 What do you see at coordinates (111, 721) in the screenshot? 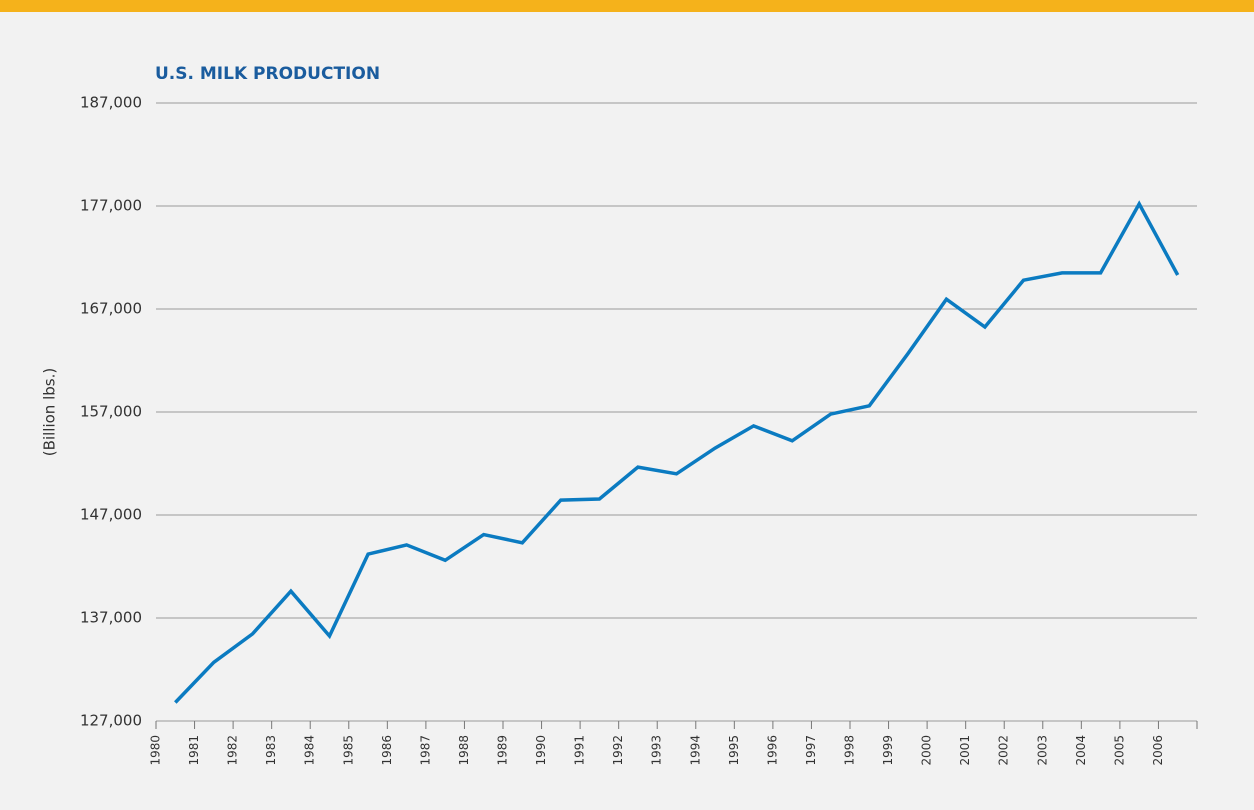
I see `y-tick-label: 127,000` at bounding box center [111, 721].